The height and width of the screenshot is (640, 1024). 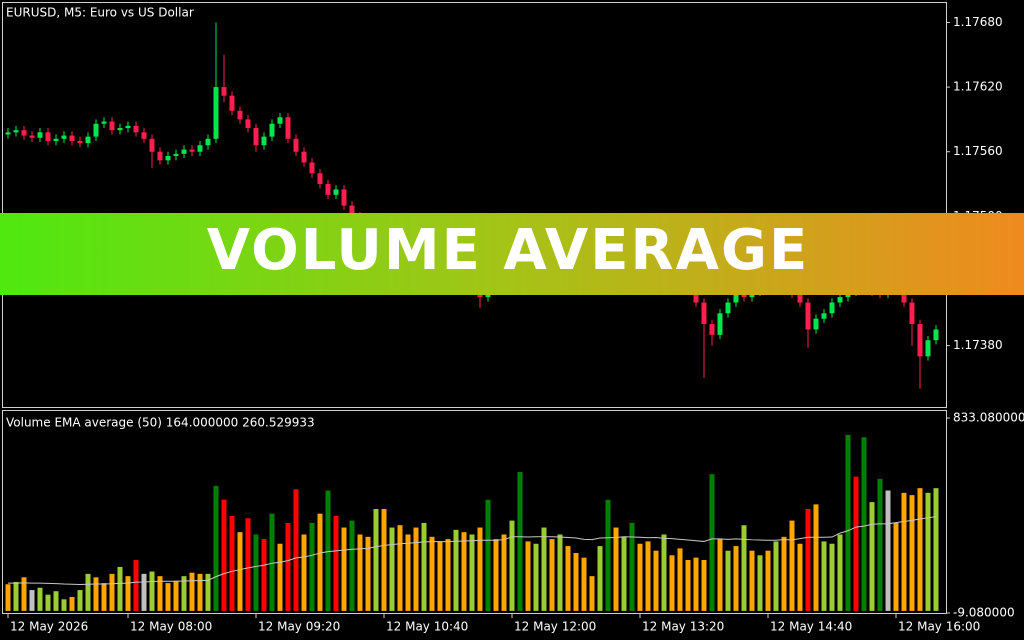 What do you see at coordinates (49, 627) in the screenshot?
I see `x-tick-label: 12 May 2026` at bounding box center [49, 627].